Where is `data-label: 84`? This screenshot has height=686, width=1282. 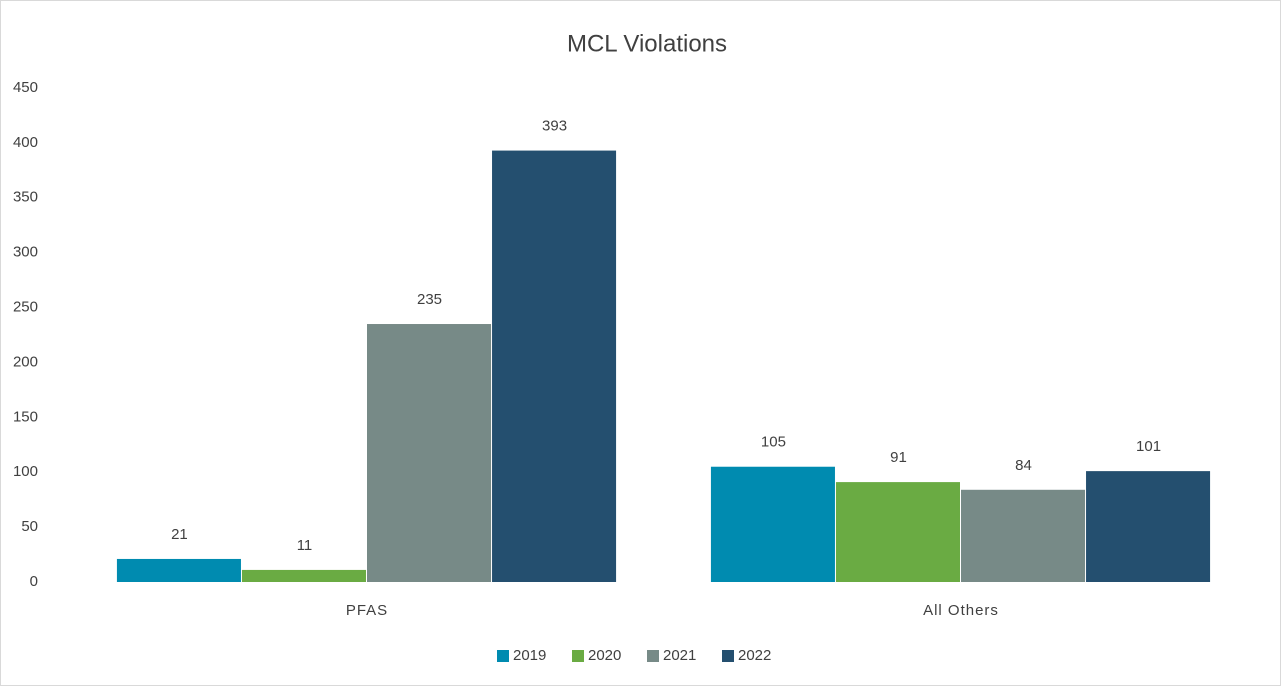
data-label: 84 is located at coordinates (1023, 465).